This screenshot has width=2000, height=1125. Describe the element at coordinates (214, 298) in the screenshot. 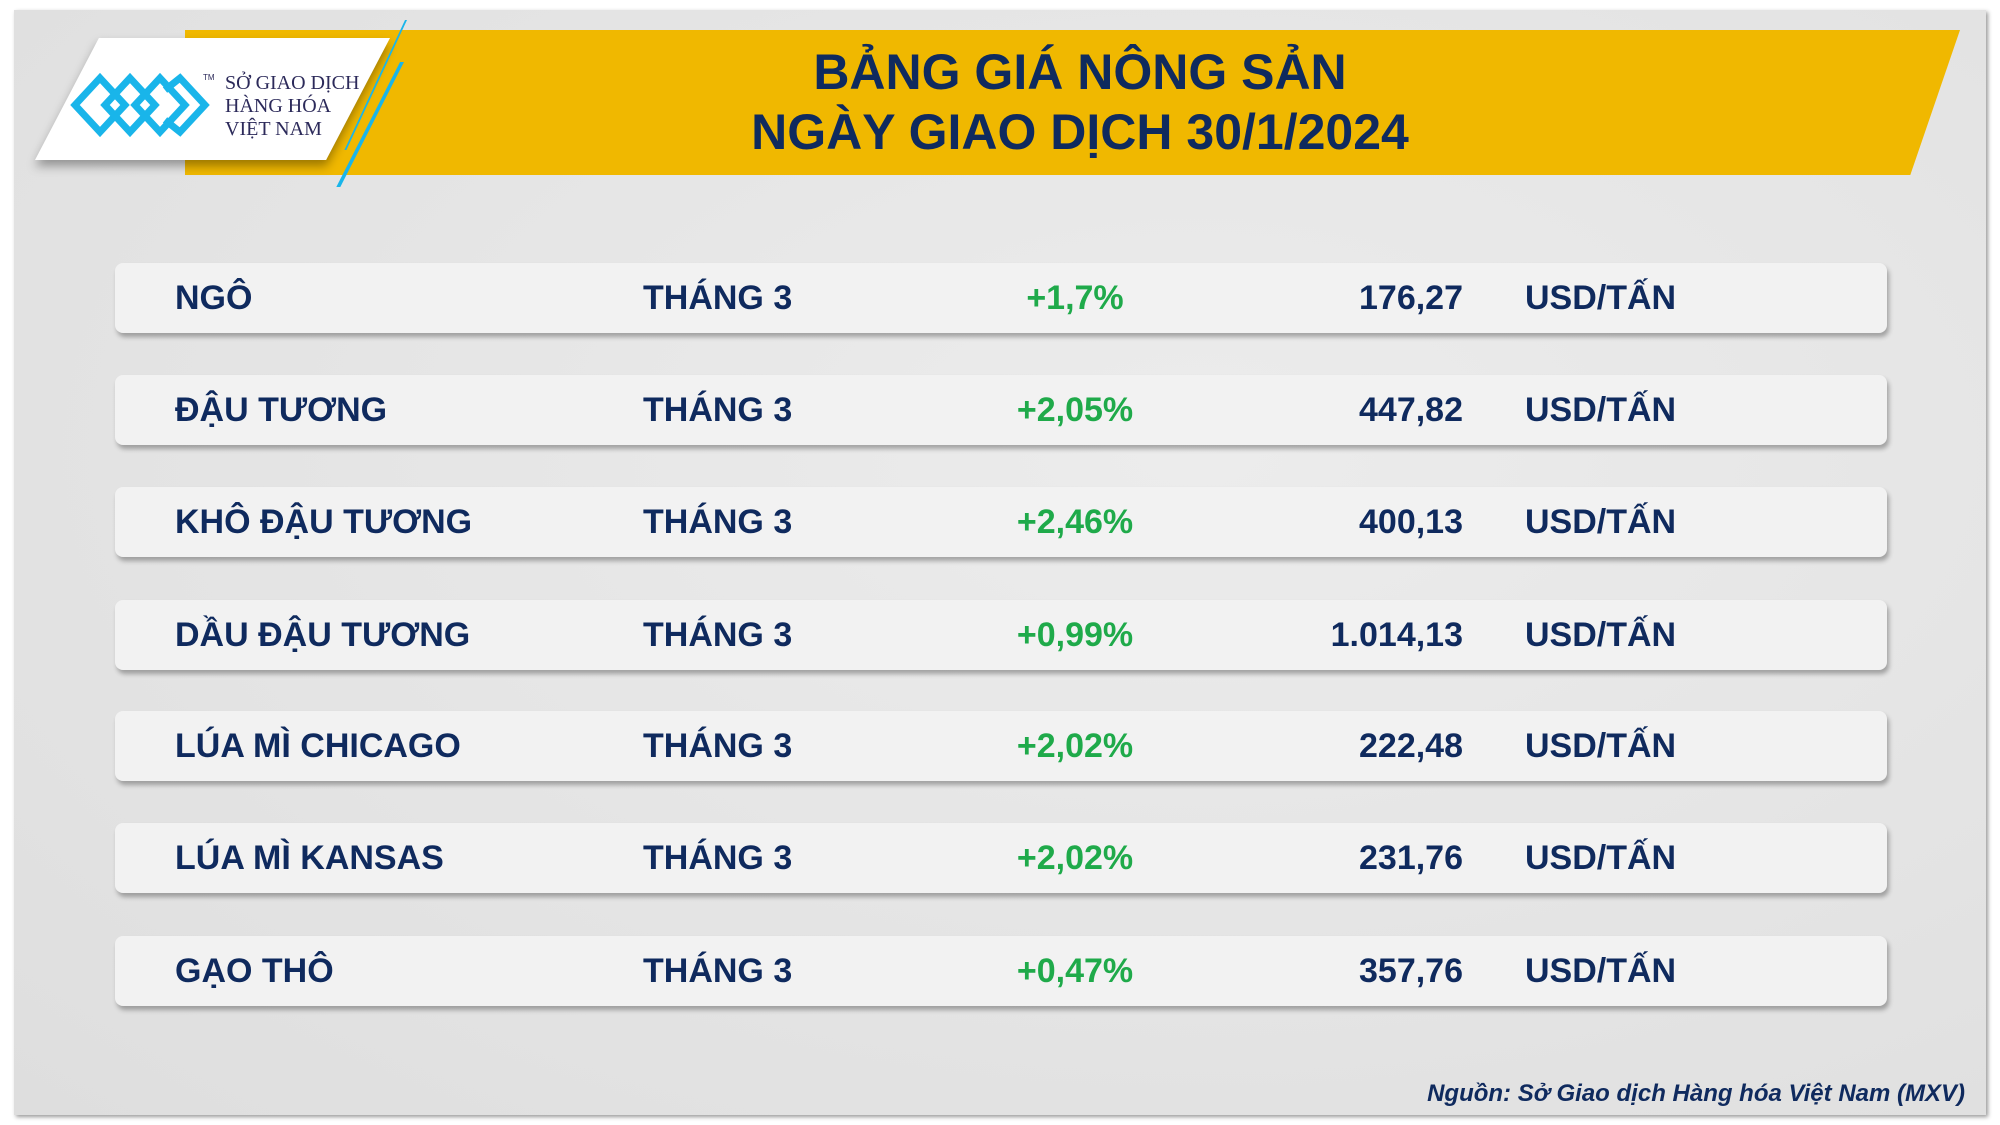

I see `commodity-name: NGÔ` at that location.